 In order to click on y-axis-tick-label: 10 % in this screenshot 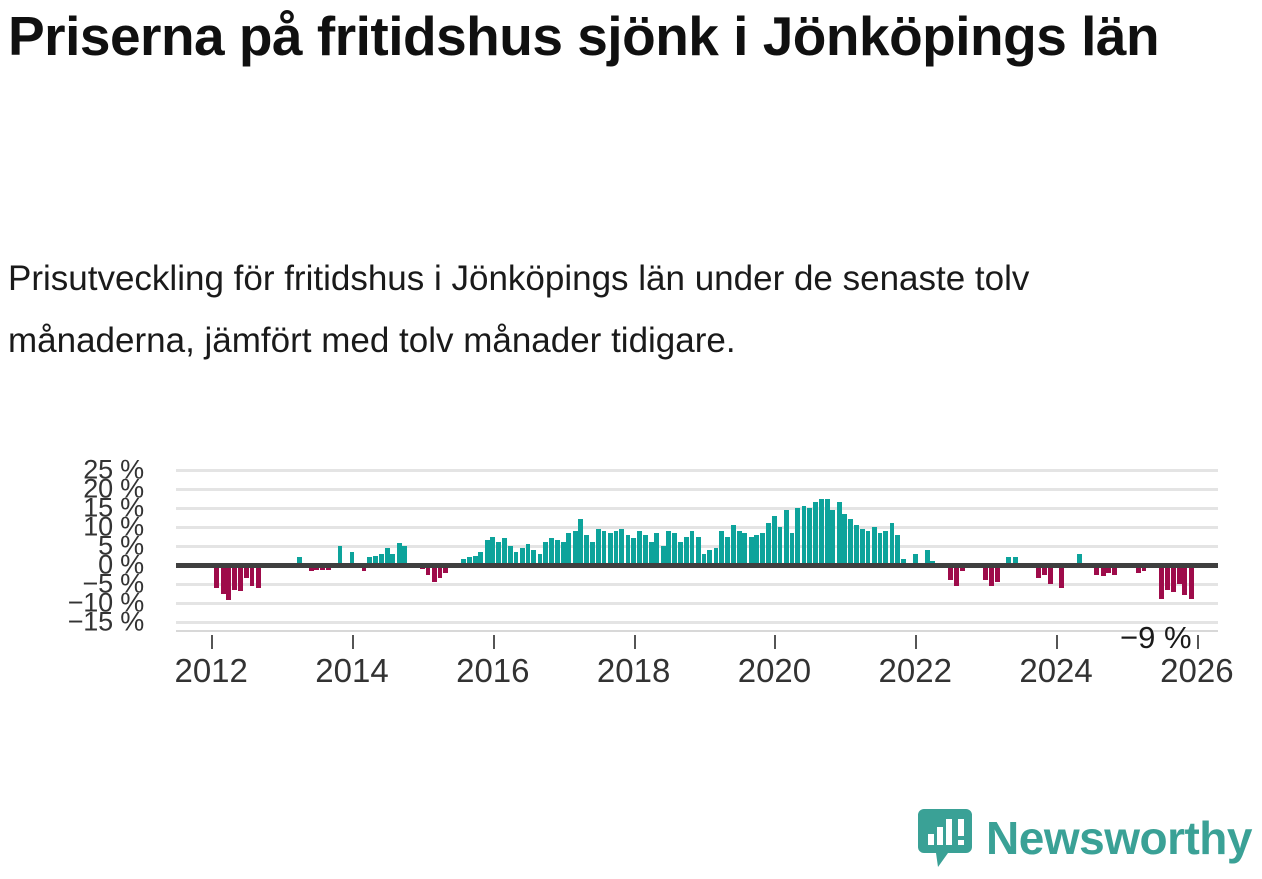, I will do `click(113, 526)`.